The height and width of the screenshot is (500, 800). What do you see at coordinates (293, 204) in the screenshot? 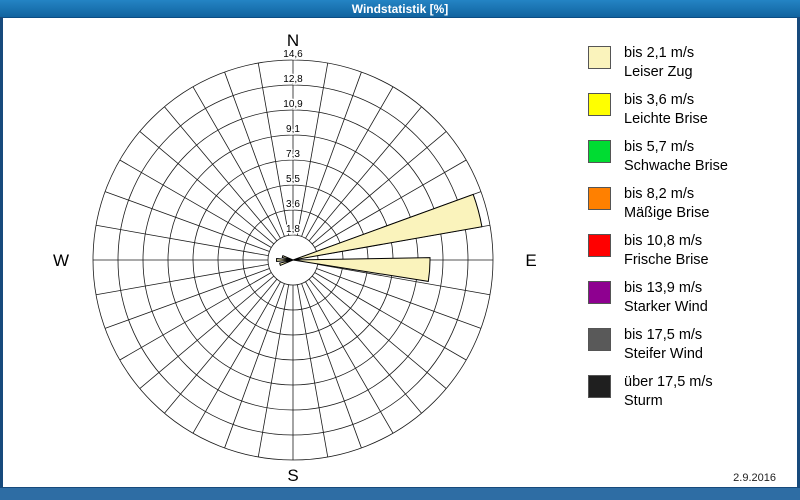
I see `svg-text: 3,6` at bounding box center [293, 204].